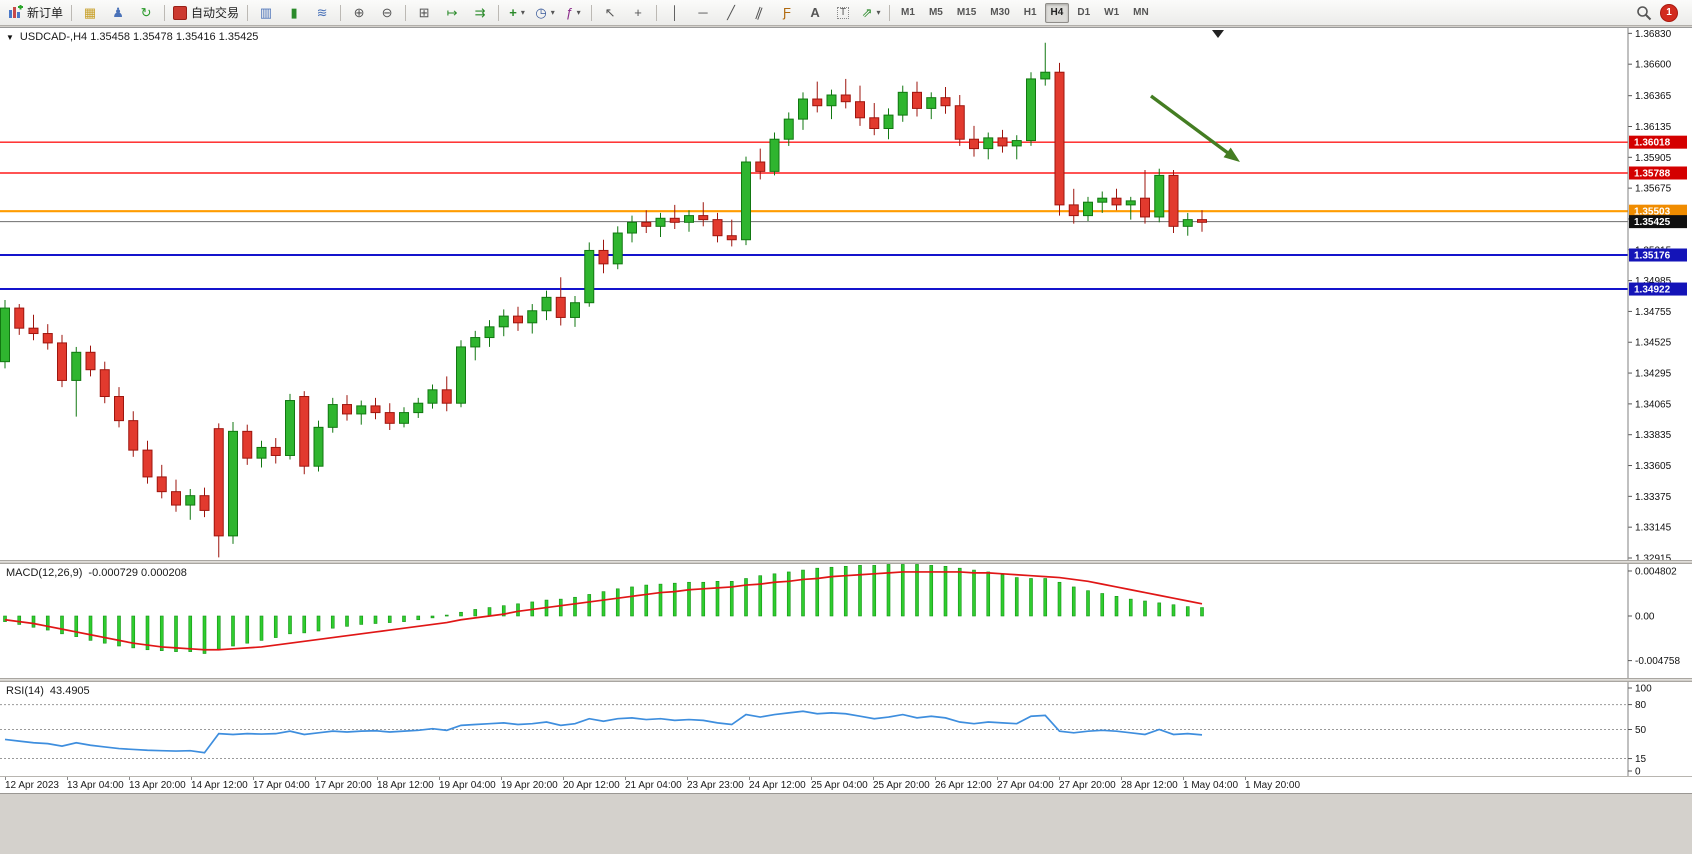  I want to click on vertical-line-tool-button: │, so click(675, 13).